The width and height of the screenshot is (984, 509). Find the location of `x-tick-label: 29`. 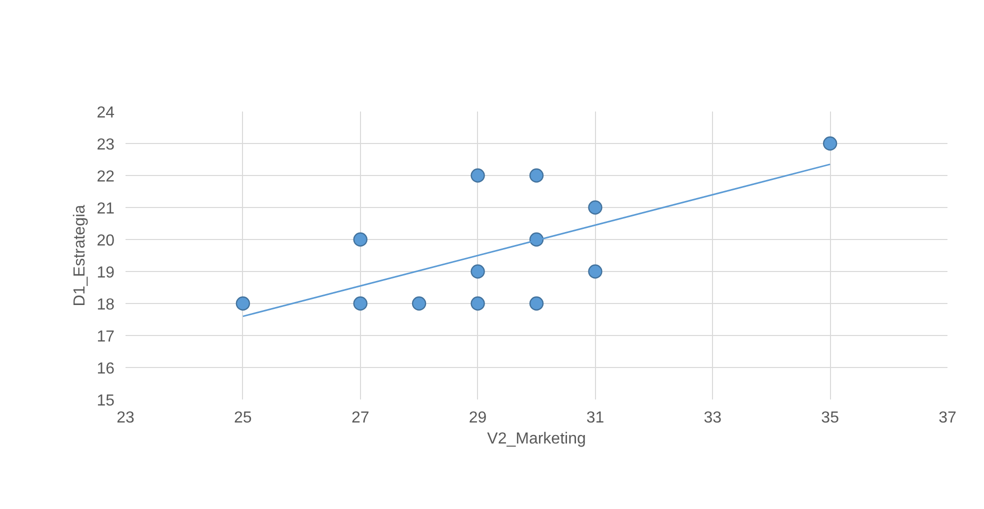

x-tick-label: 29 is located at coordinates (477, 418).